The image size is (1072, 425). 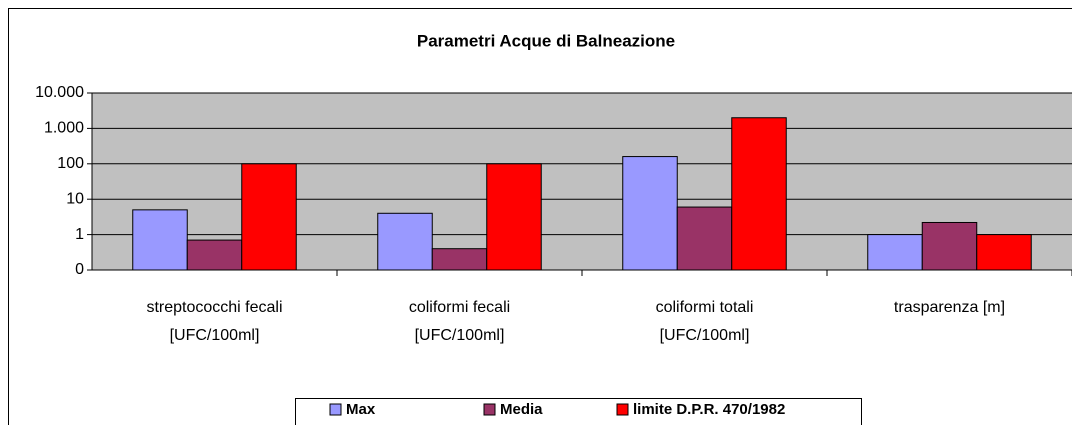 I want to click on y-tick-label: 100, so click(x=70, y=163).